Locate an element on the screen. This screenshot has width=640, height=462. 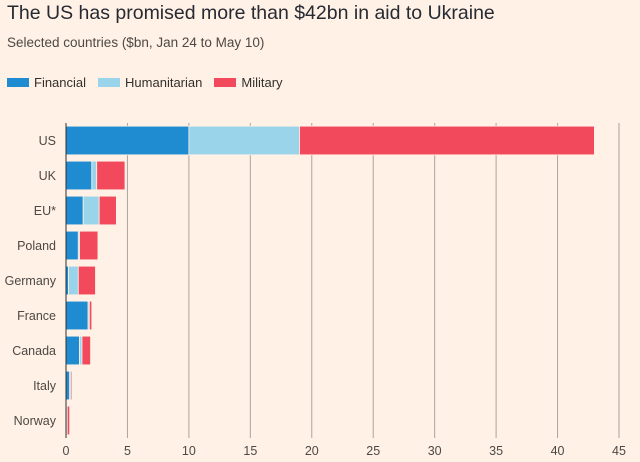
legend-item-humanitarian: Humanitarian is located at coordinates (150, 82).